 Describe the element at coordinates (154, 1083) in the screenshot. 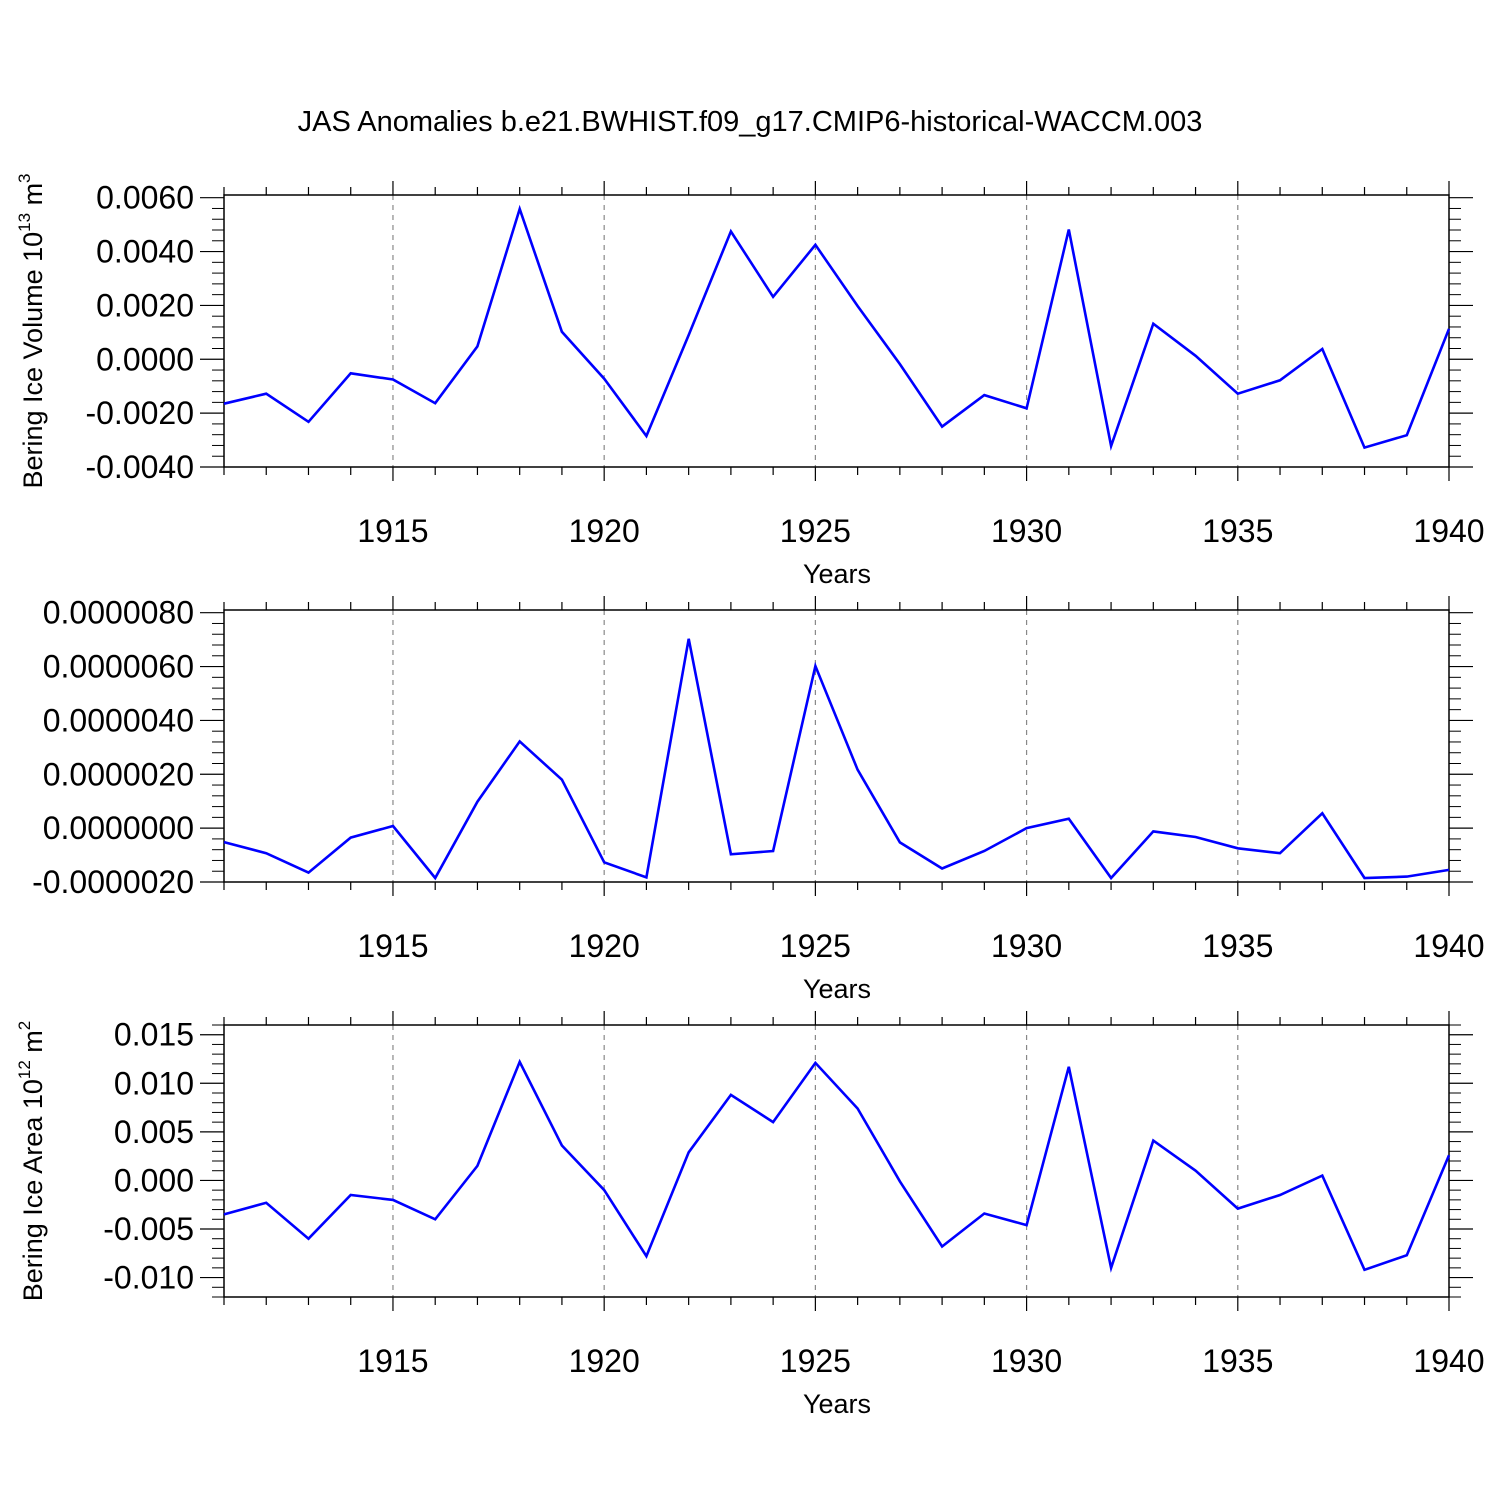

I see `y-tick-label: 0.010` at that location.